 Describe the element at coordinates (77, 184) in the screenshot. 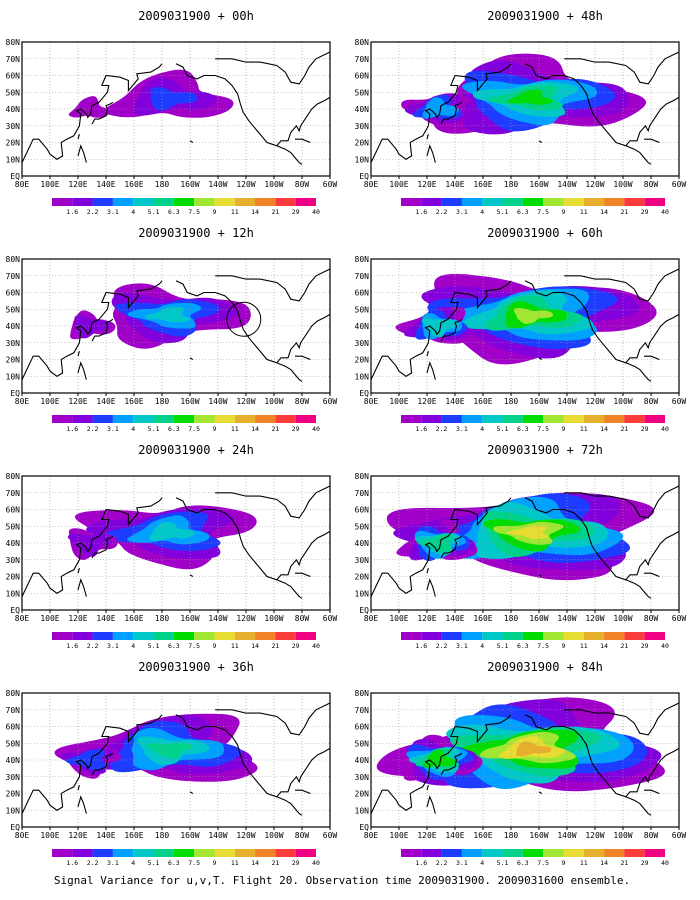

I see `lon-tick-label: 120E` at that location.